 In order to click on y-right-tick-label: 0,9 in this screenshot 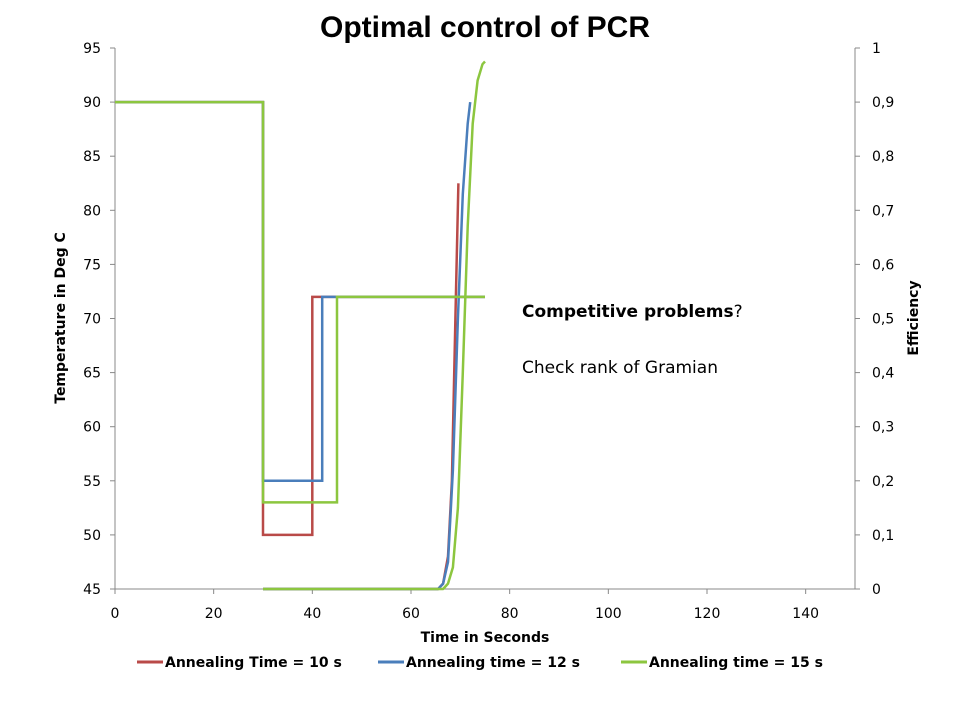, I will do `click(883, 103)`.